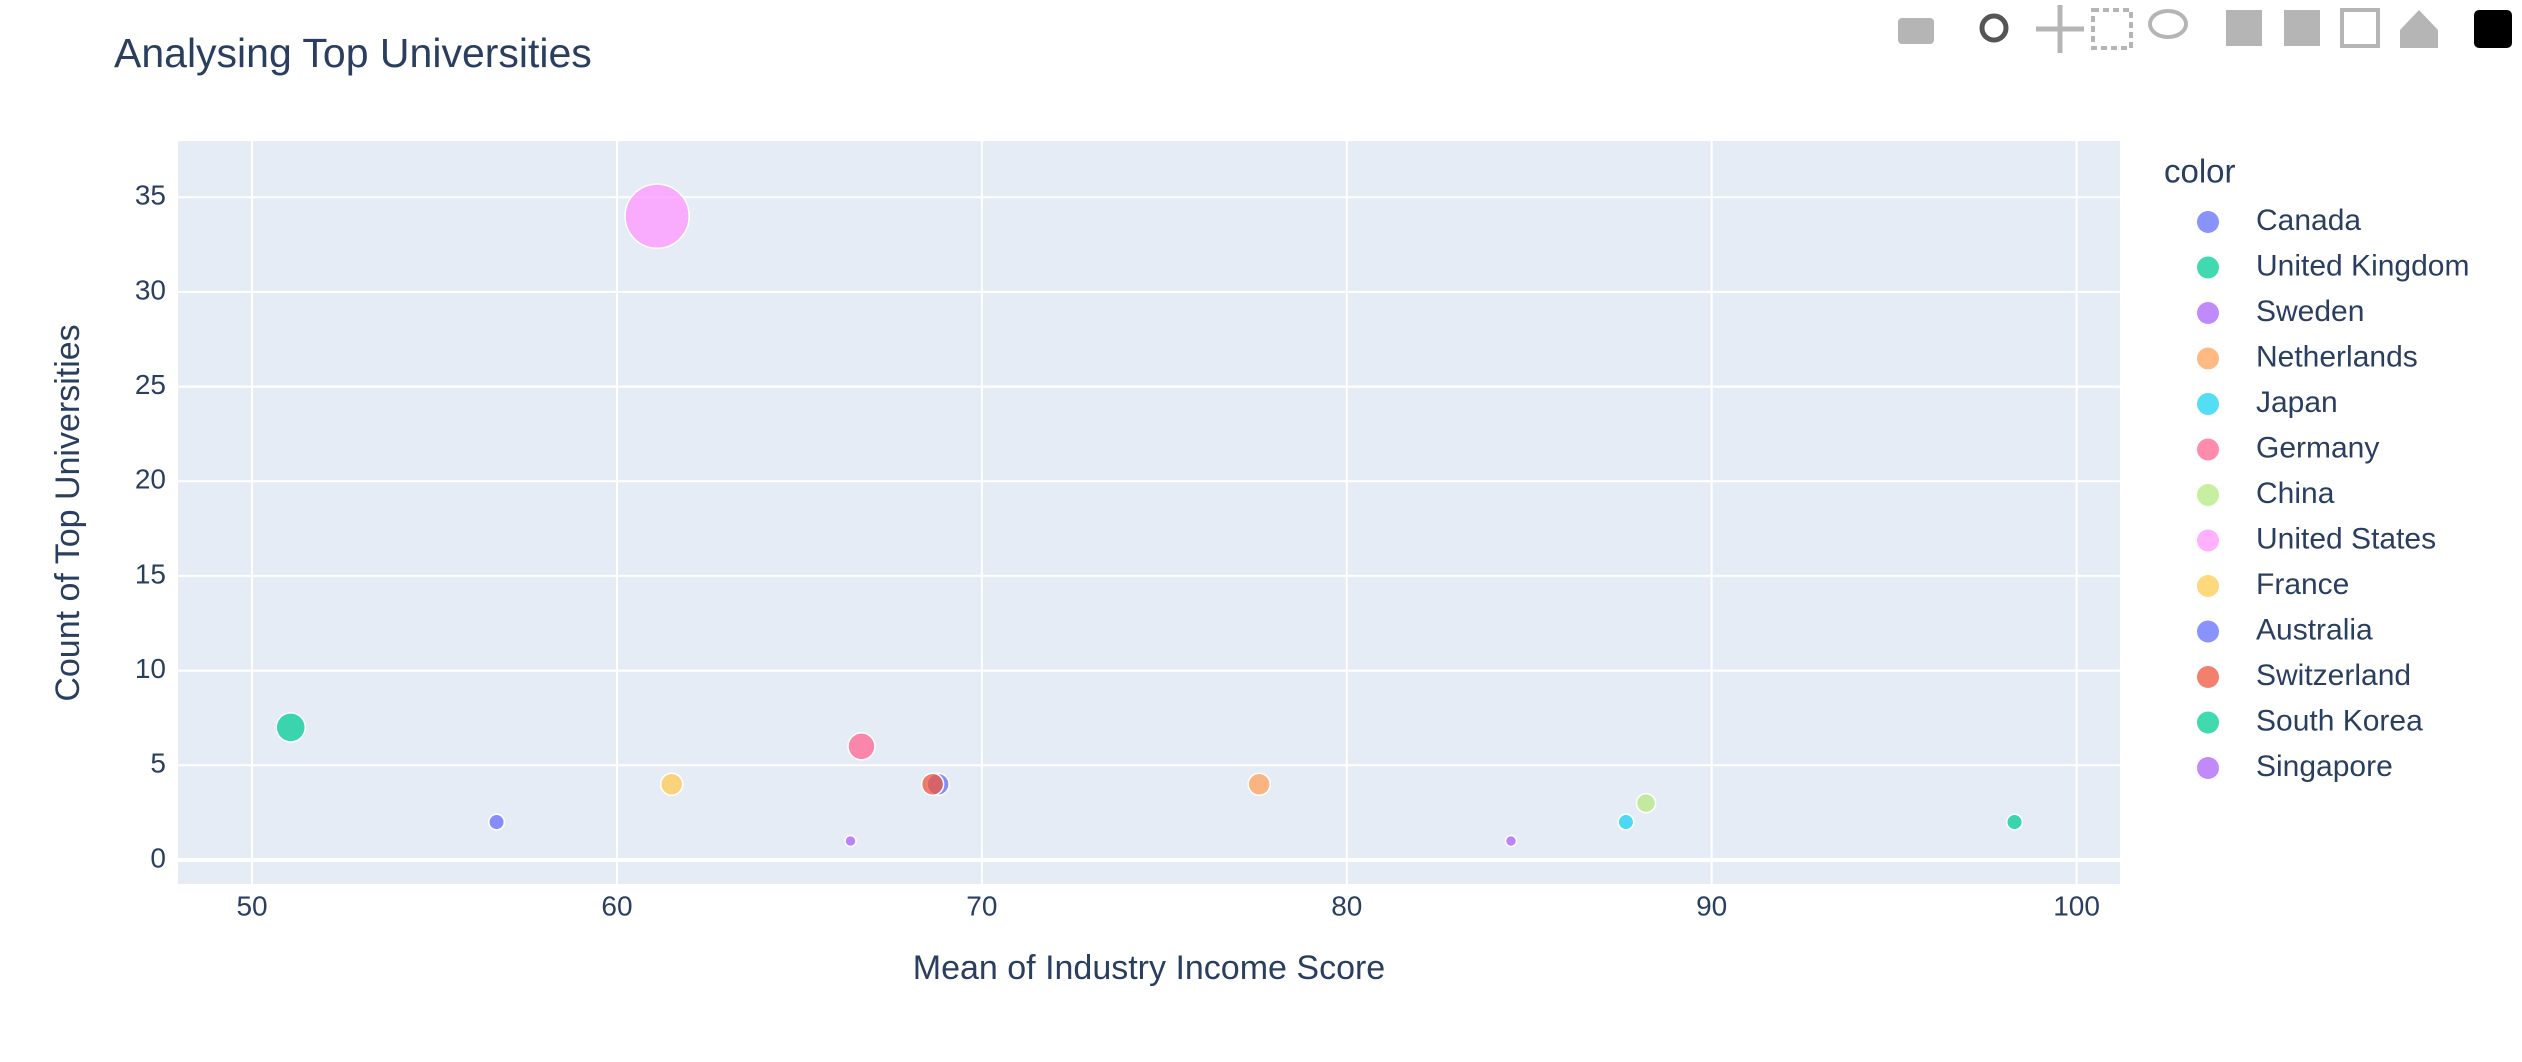 This screenshot has width=2522, height=1062. I want to click on legend-label: France, so click(2302, 584).